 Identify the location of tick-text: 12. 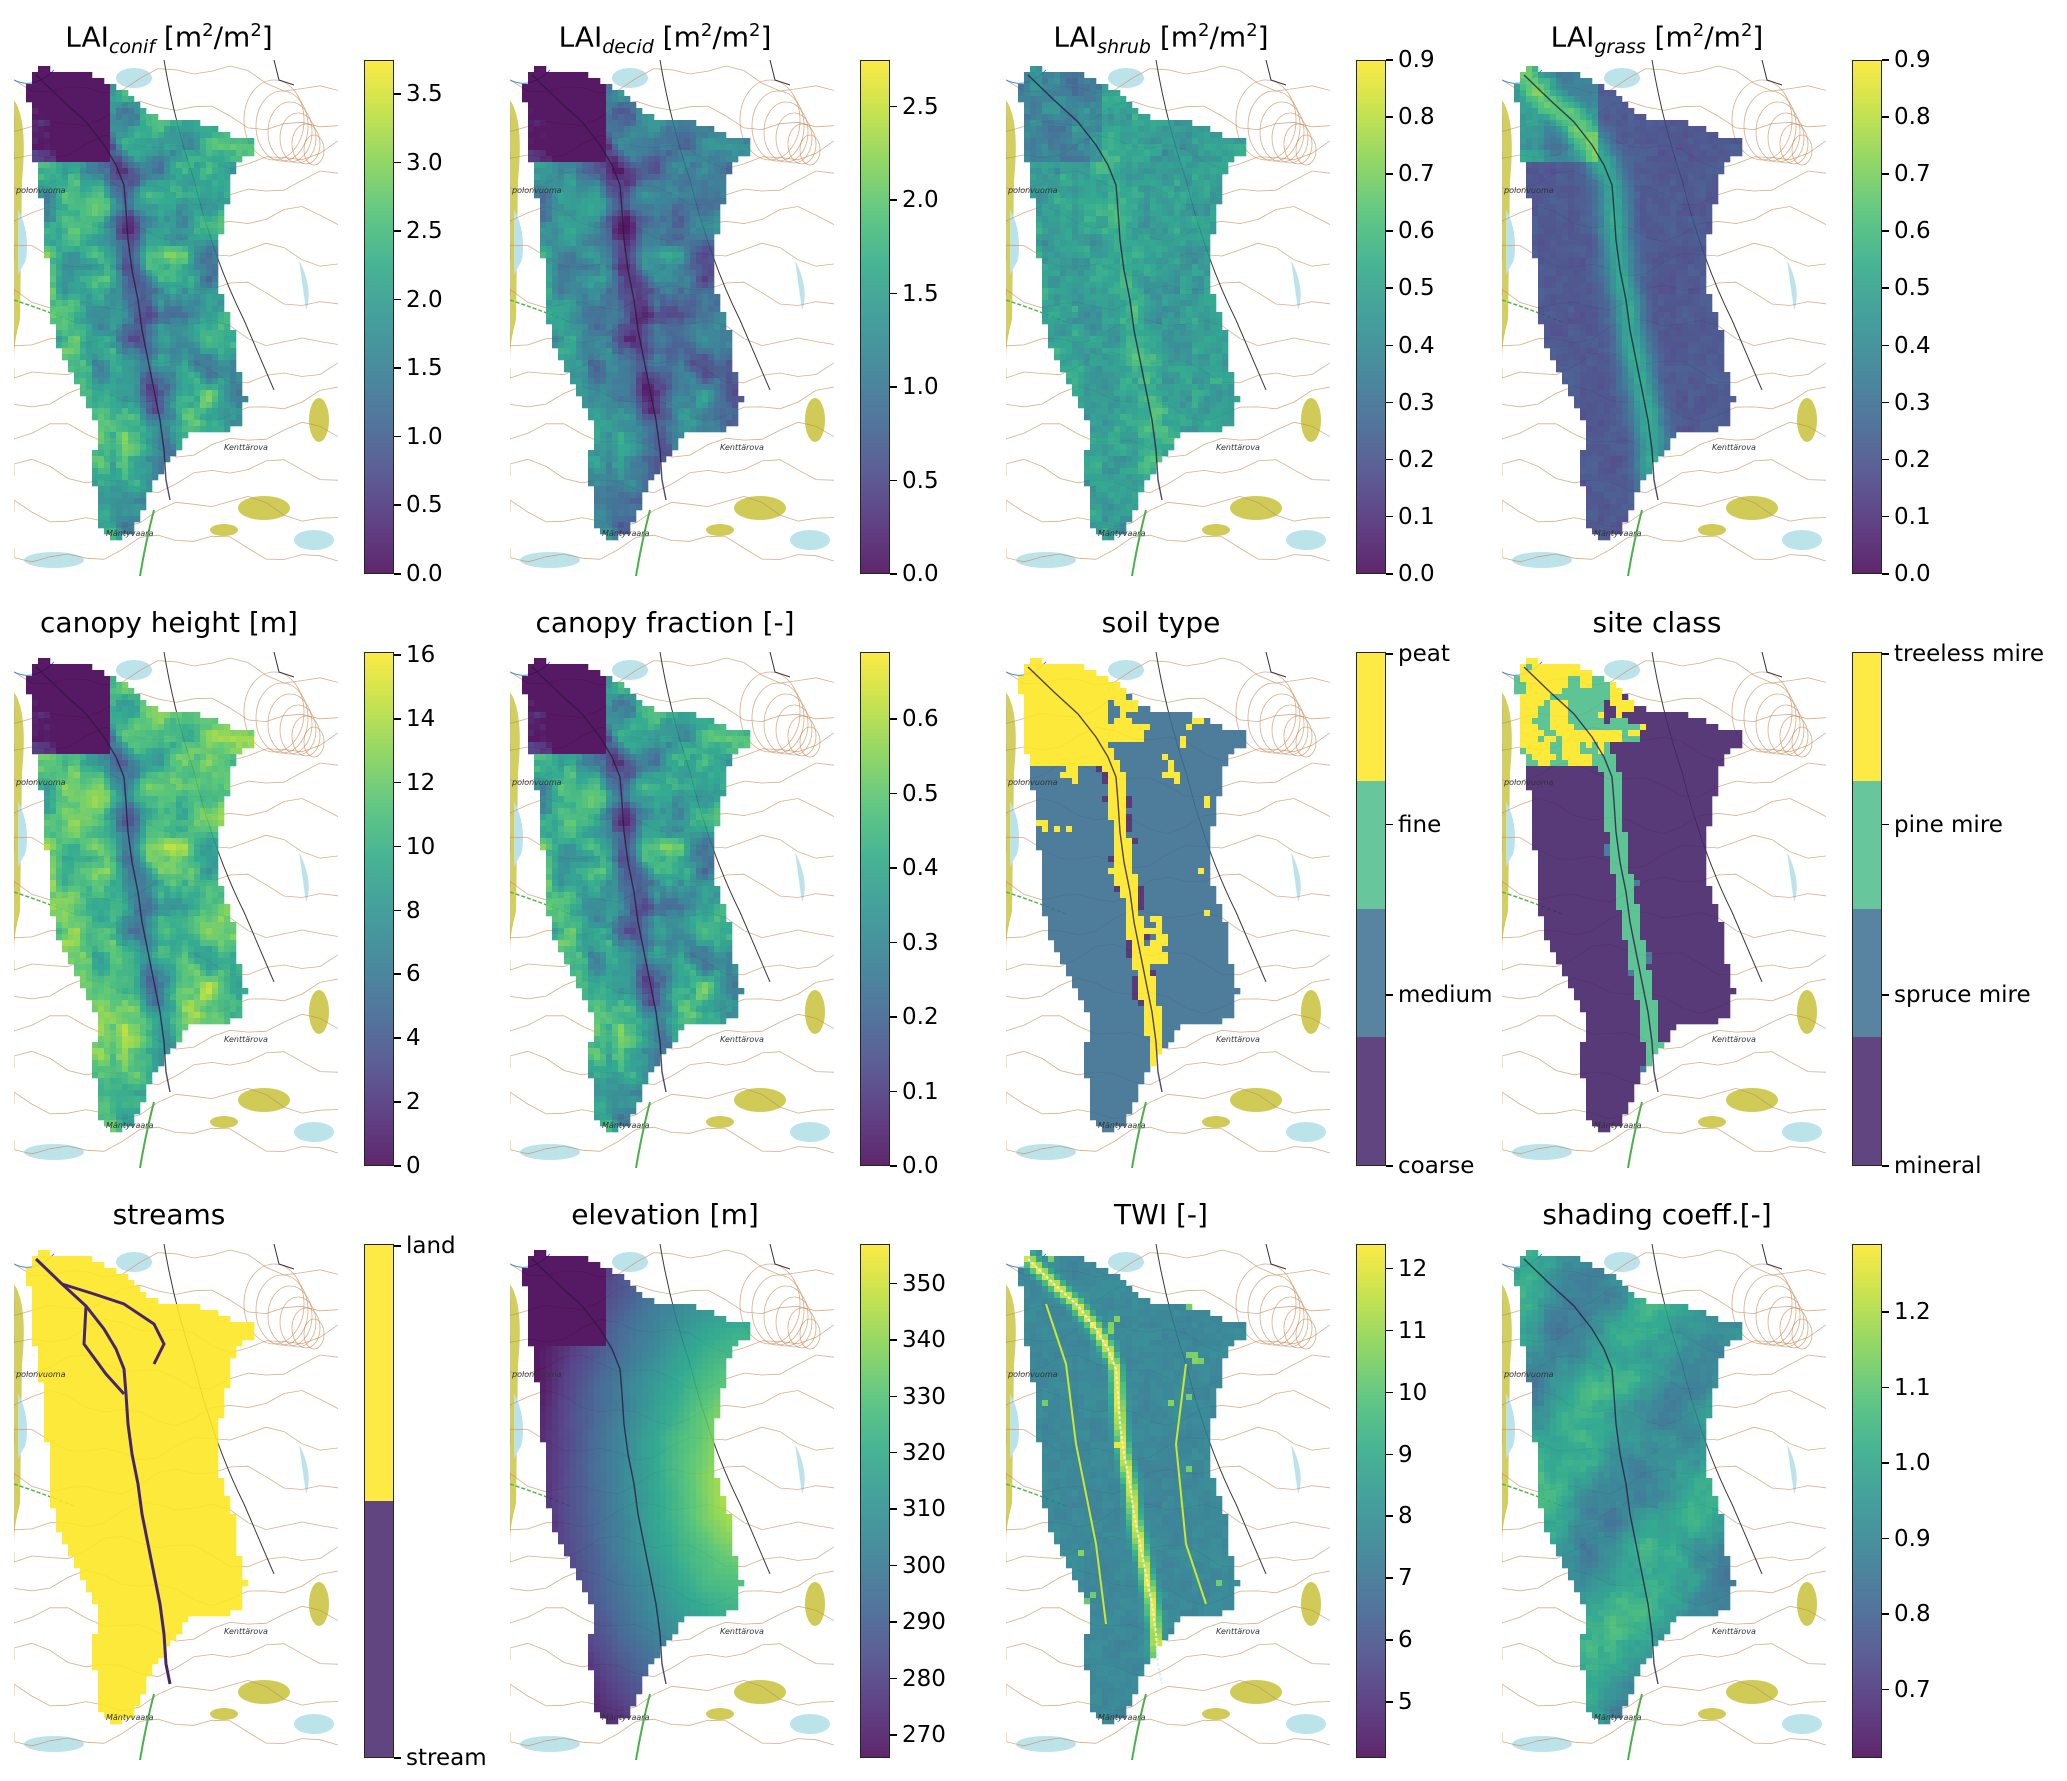
(1406, 1269).